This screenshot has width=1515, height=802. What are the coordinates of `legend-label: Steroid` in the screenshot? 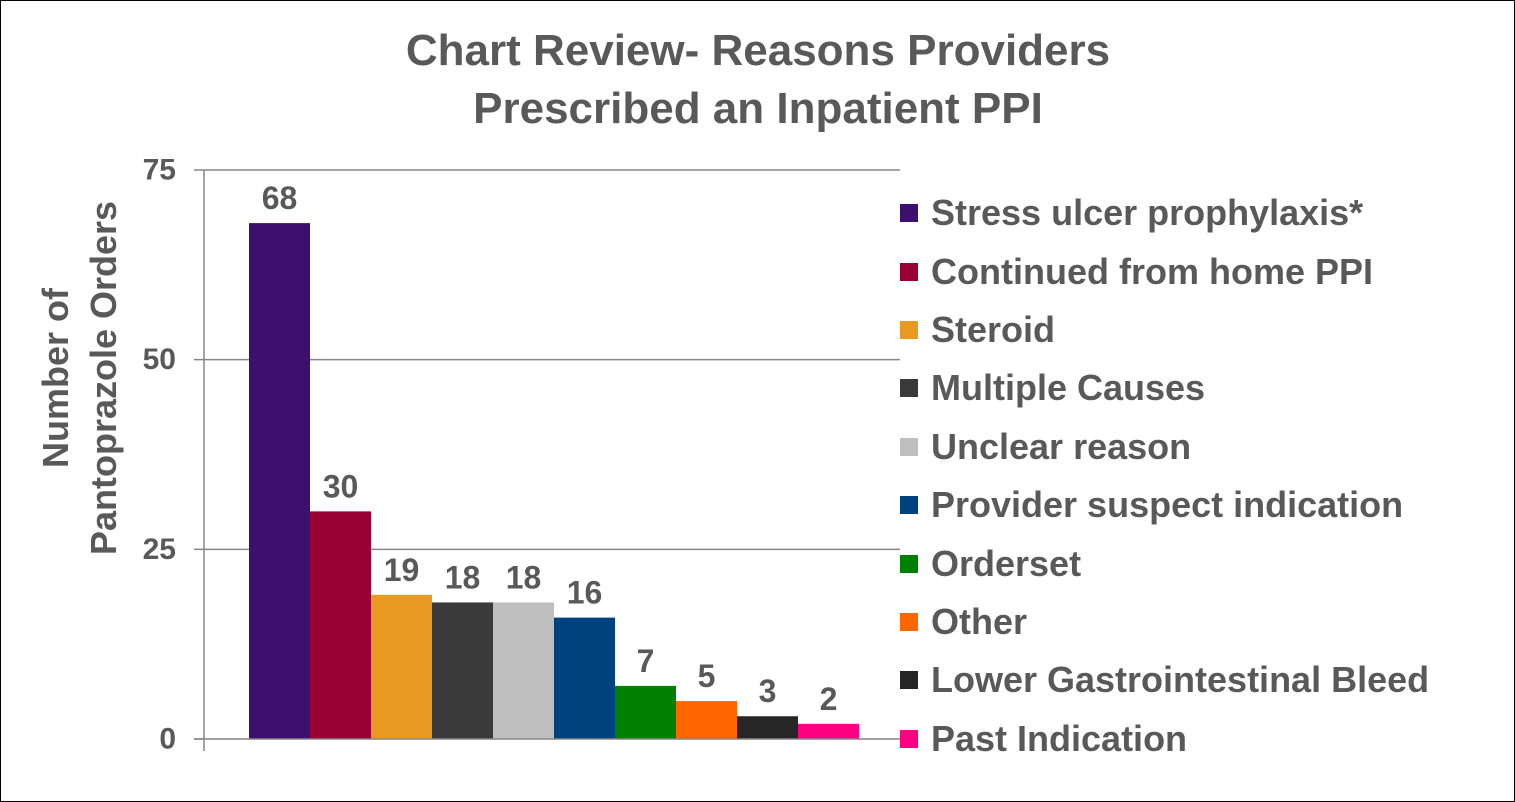 It's located at (993, 329).